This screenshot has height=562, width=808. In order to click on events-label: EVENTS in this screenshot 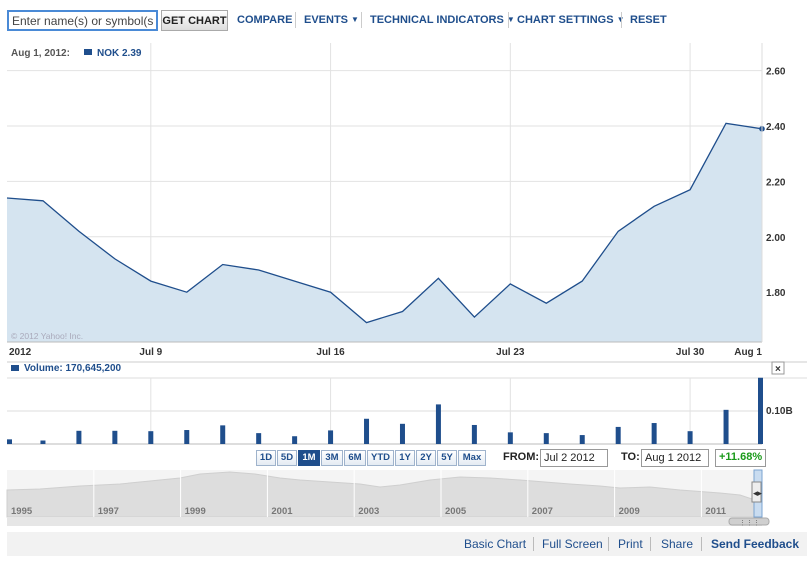, I will do `click(326, 20)`.